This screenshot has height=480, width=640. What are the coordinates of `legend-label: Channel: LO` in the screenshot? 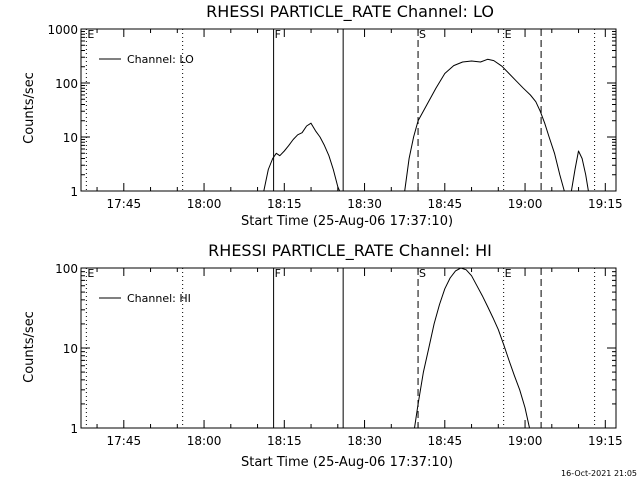 It's located at (160, 59).